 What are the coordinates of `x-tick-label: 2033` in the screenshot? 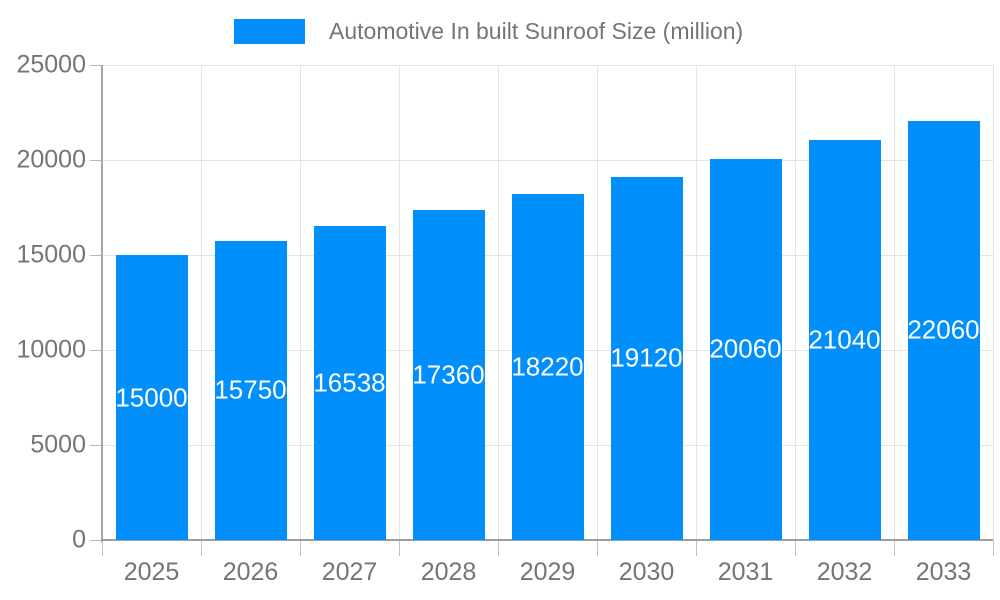 It's located at (943, 572).